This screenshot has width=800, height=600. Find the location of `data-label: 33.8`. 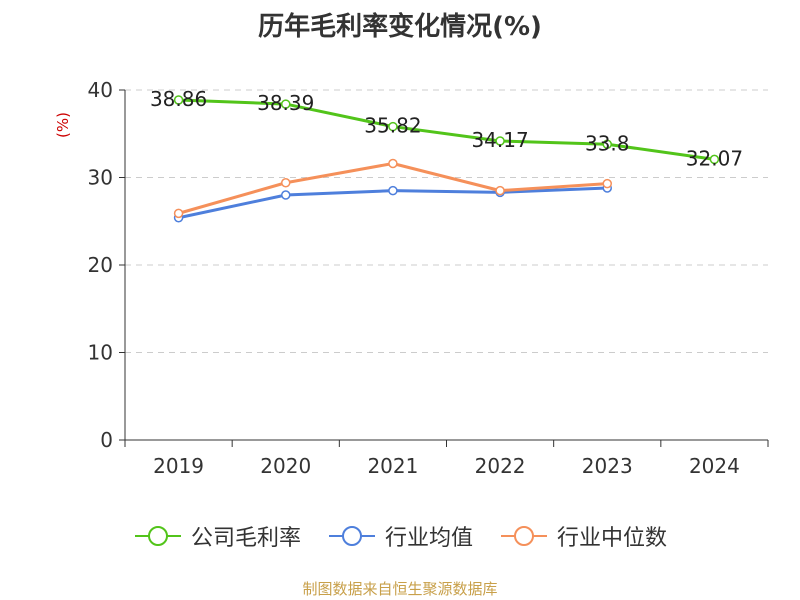

data-label: 33.8 is located at coordinates (607, 143).